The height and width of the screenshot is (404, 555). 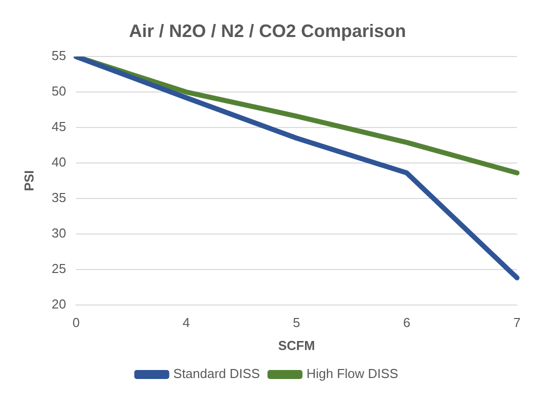 I want to click on y-tick-label: 25, so click(x=59, y=268).